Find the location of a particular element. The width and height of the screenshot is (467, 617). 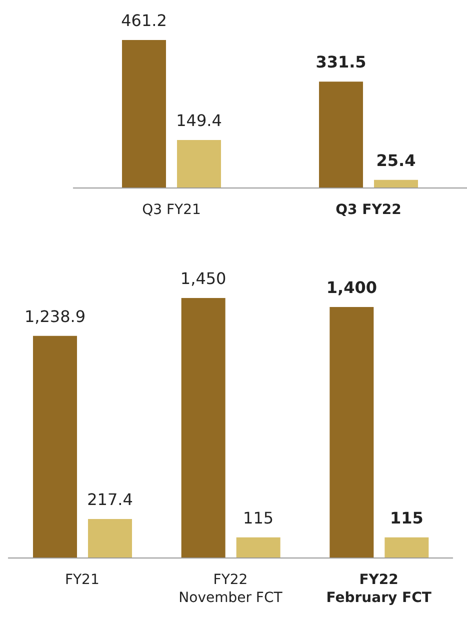

x-tick-label: Q3 FY22 is located at coordinates (369, 210).